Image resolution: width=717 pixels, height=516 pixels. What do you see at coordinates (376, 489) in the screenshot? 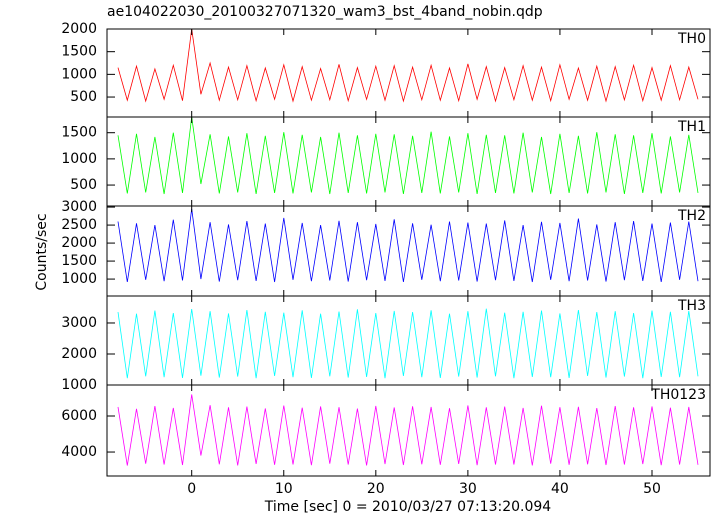
I see `x-tick-label: 20` at bounding box center [376, 489].